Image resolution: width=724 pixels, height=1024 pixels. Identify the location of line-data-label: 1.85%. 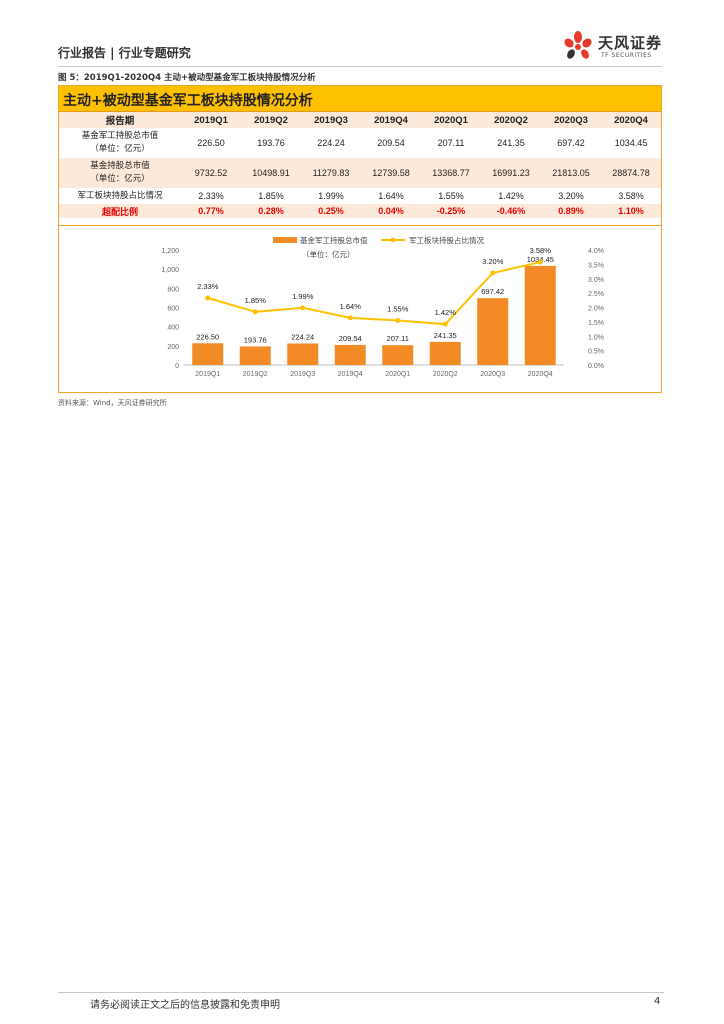
(256, 300).